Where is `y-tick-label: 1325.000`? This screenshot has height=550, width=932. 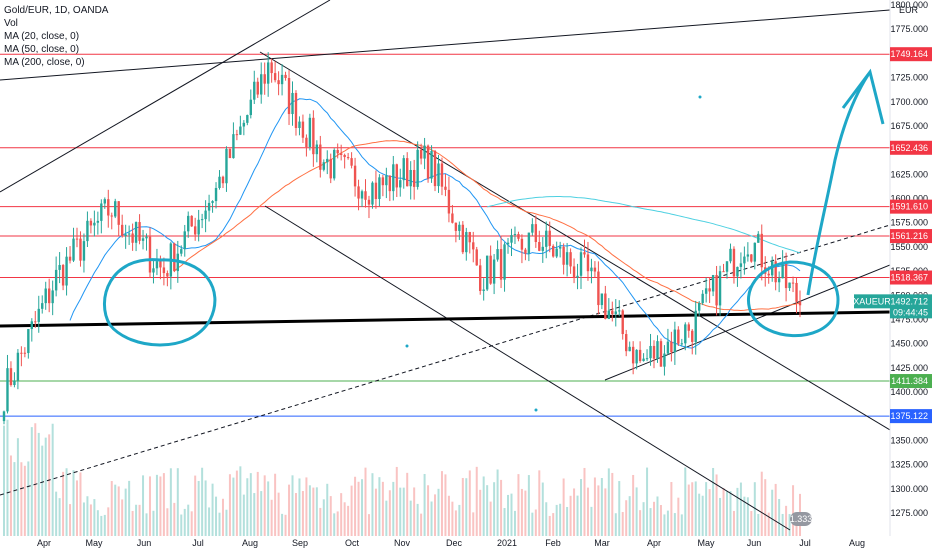
y-tick-label: 1325.000 is located at coordinates (909, 465).